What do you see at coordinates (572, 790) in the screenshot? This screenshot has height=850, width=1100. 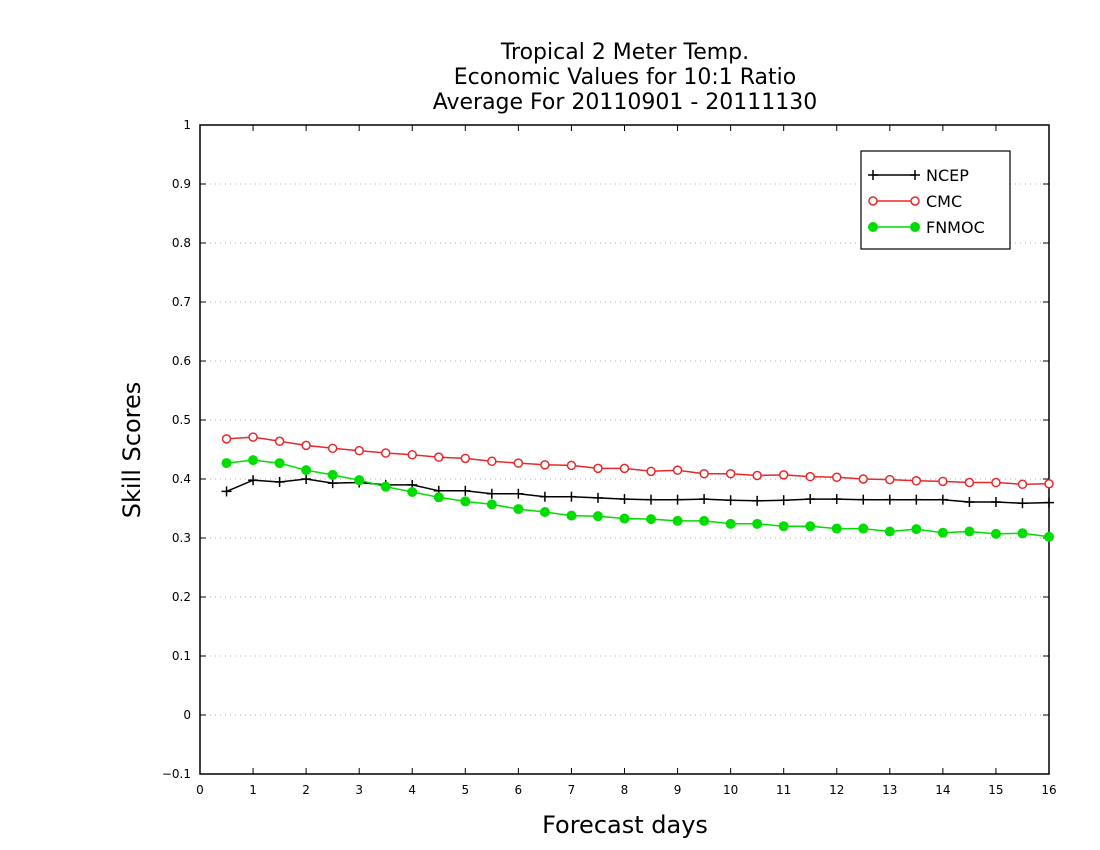 I see `x-tick-label: 7` at bounding box center [572, 790].